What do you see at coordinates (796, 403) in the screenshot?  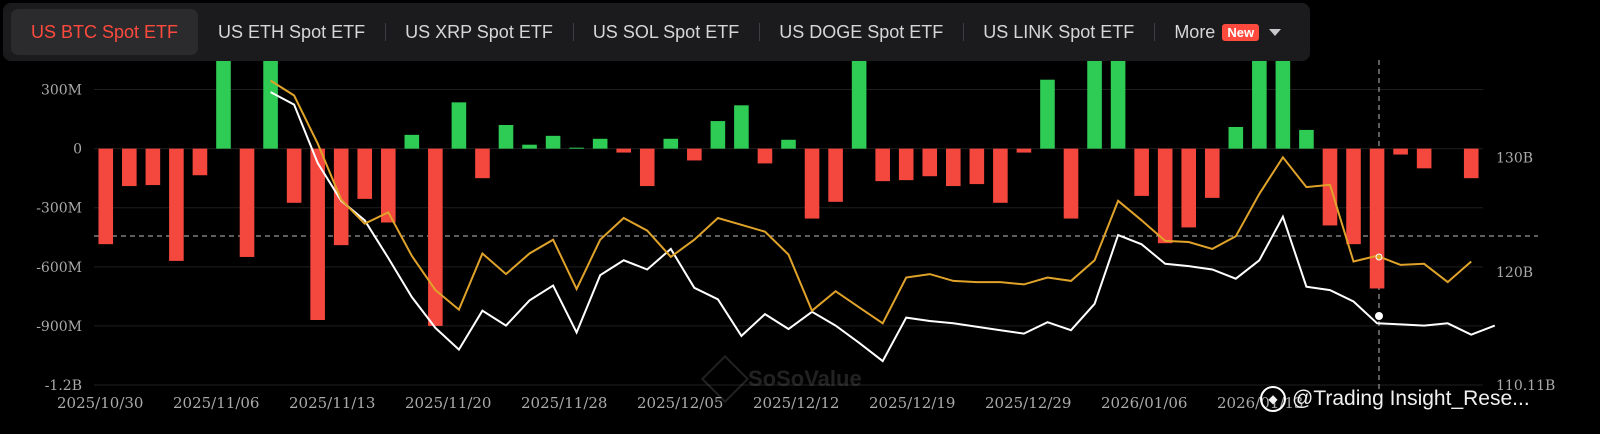 I see `x-axis-tick-label: 2025/12/12` at bounding box center [796, 403].